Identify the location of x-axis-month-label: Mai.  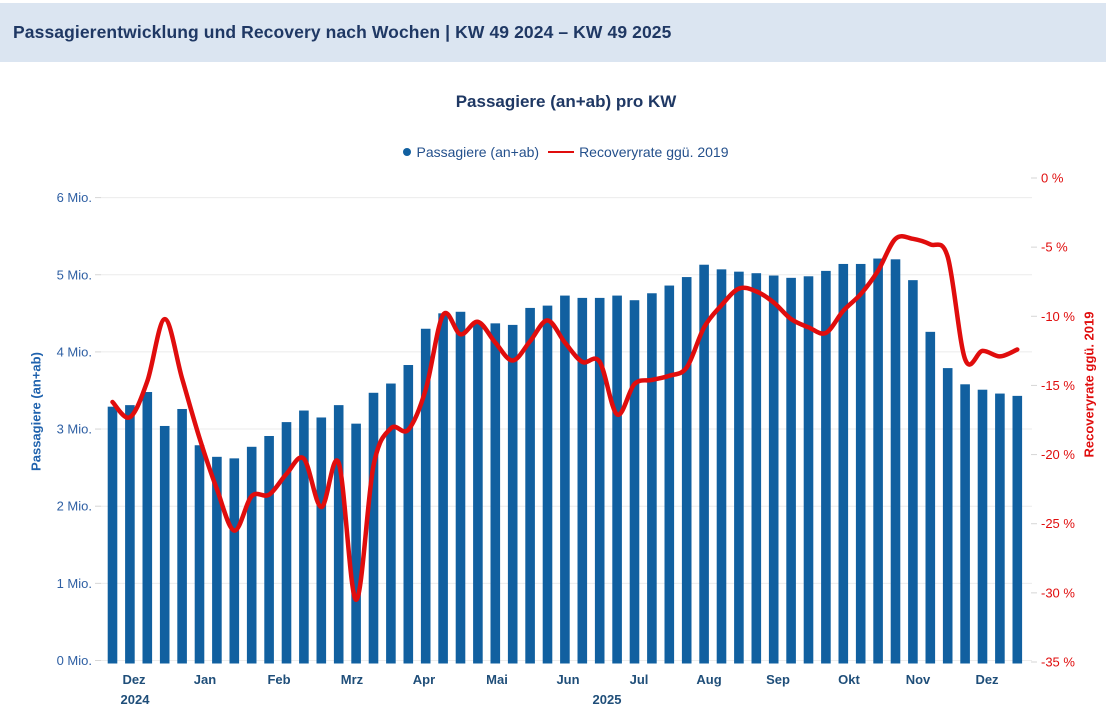
(497, 679).